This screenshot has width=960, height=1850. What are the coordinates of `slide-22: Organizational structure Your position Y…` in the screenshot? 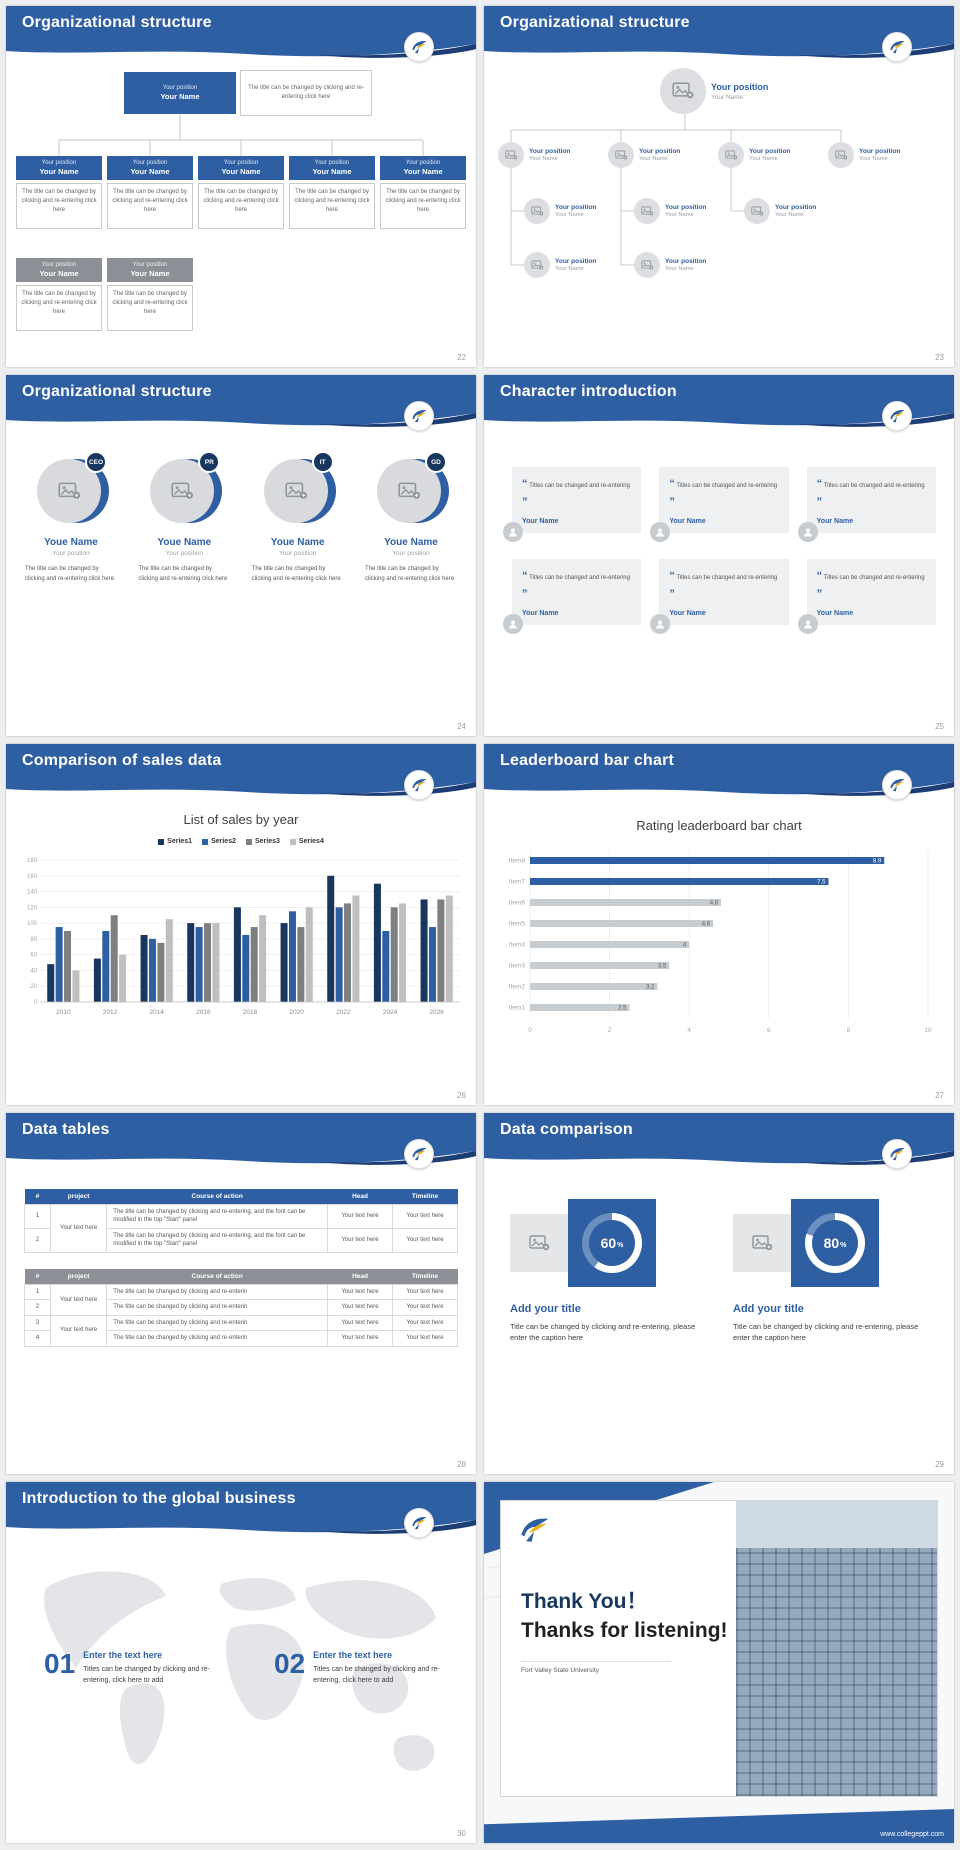 It's located at (241, 186).